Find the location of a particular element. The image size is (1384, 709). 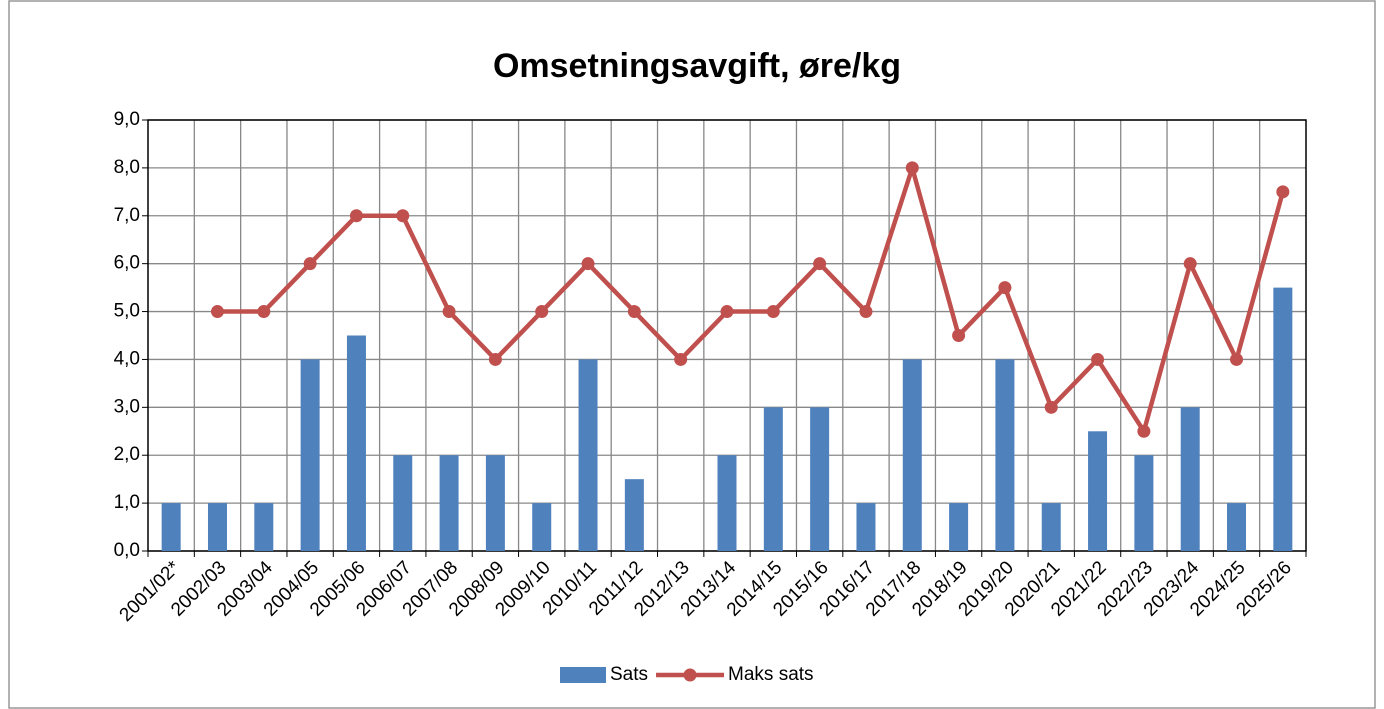

legend-label: Maks sats is located at coordinates (771, 674).